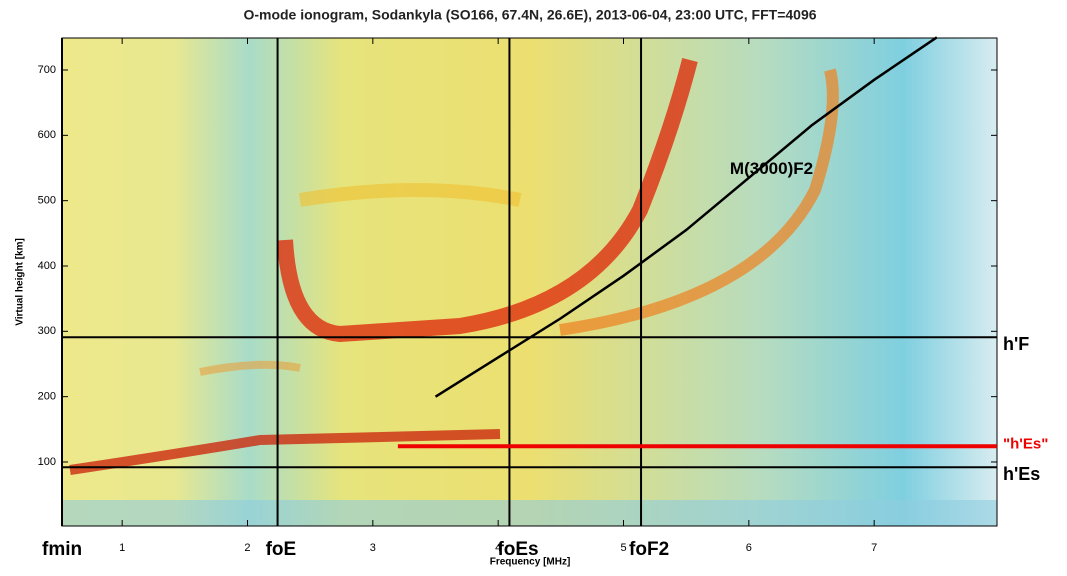  Describe the element at coordinates (623, 548) in the screenshot. I see `x-tick-label: 5` at that location.